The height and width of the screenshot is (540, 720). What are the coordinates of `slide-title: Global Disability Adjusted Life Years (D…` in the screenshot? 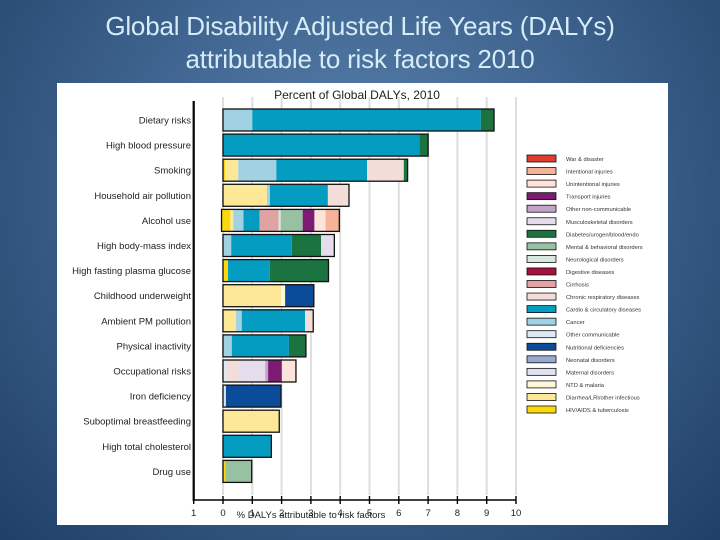 It's located at (360, 43).